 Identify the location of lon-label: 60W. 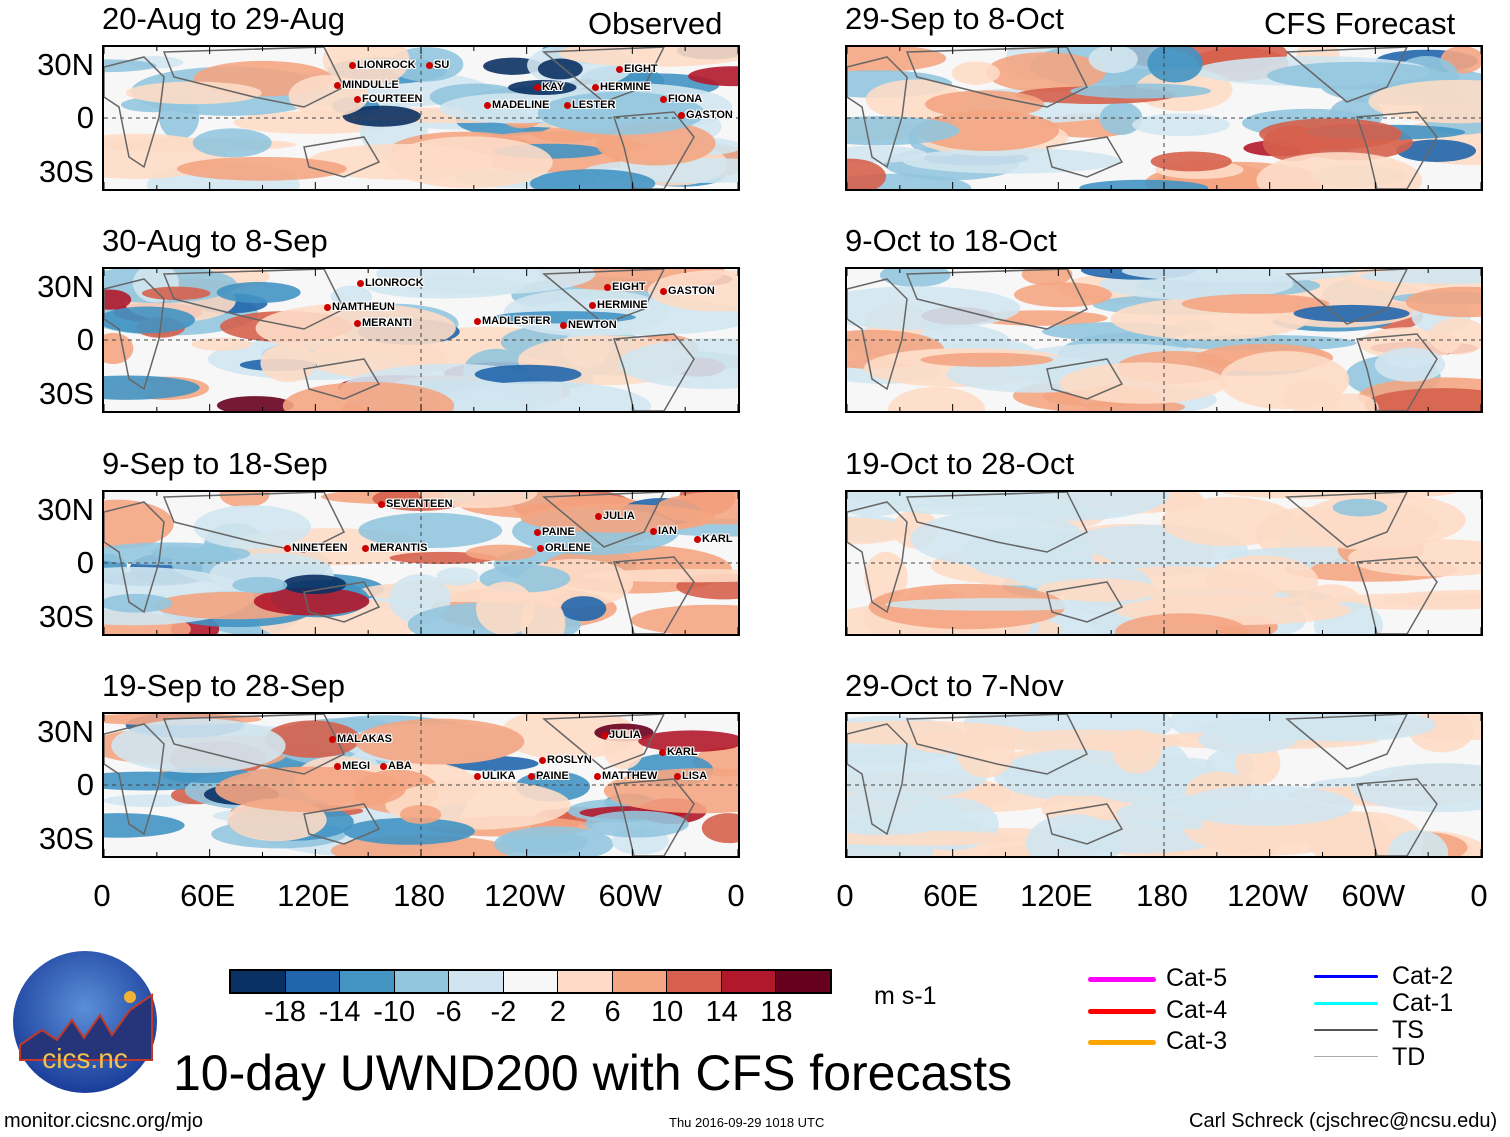
(1373, 895).